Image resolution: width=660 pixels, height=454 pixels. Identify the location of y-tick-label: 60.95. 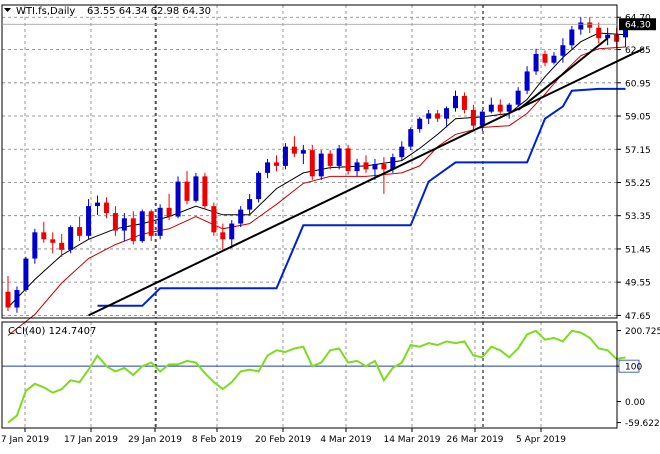
(638, 84).